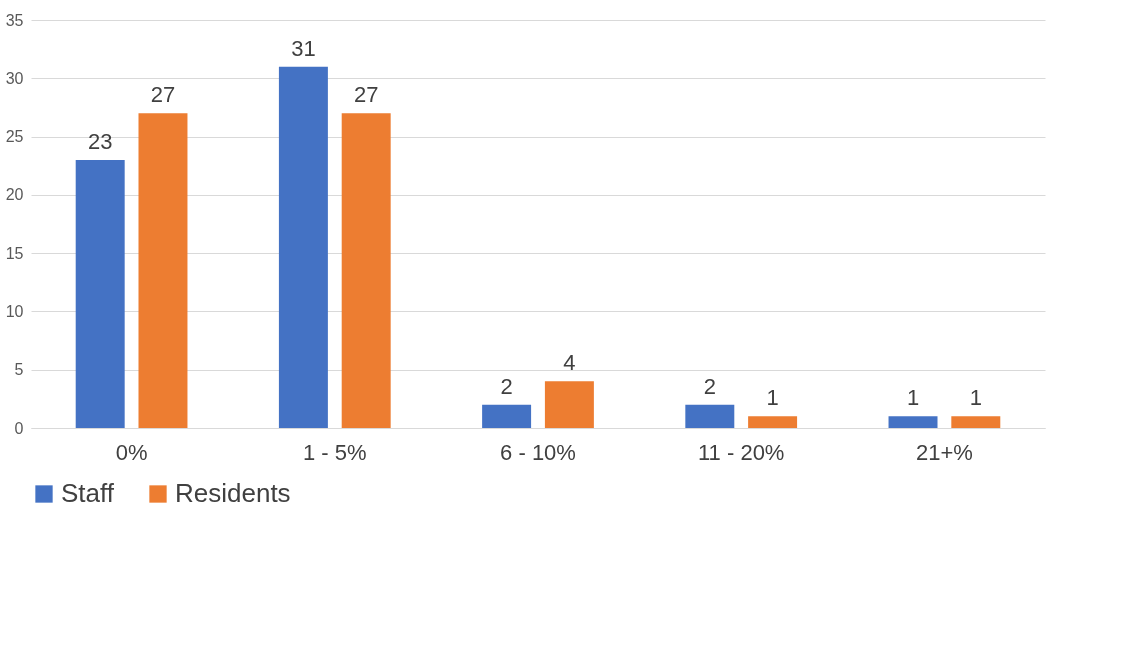 The height and width of the screenshot is (664, 1127). I want to click on y-tick-label: 25, so click(14, 137).